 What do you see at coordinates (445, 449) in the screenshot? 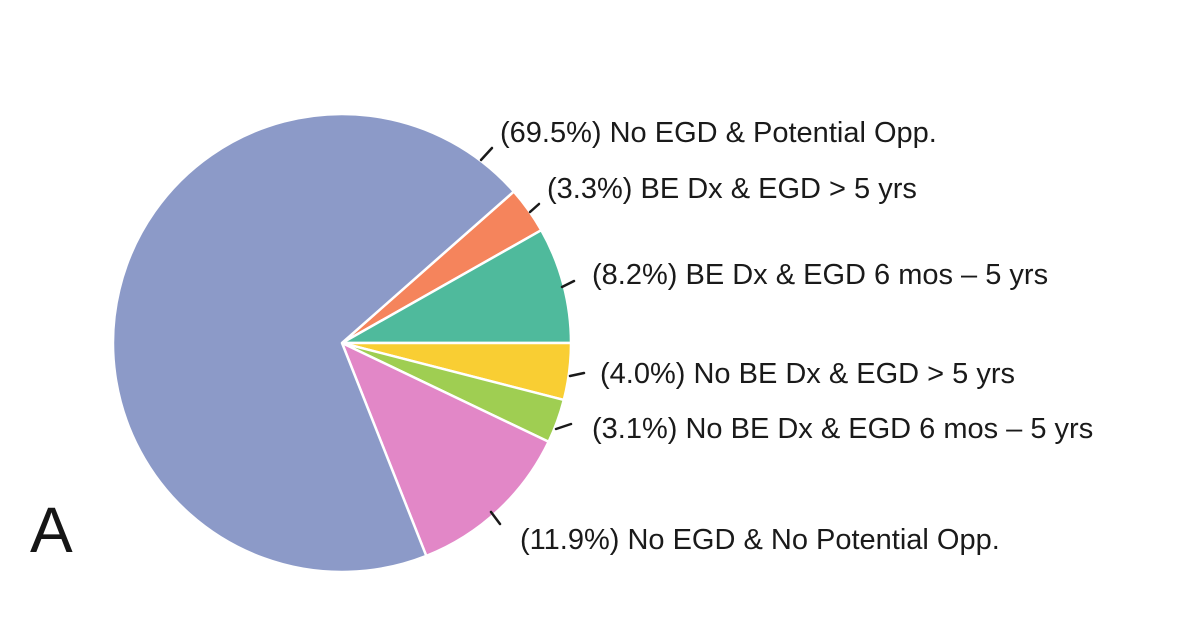
I see `pie-slice-no-egd-no-potential-opp` at bounding box center [445, 449].